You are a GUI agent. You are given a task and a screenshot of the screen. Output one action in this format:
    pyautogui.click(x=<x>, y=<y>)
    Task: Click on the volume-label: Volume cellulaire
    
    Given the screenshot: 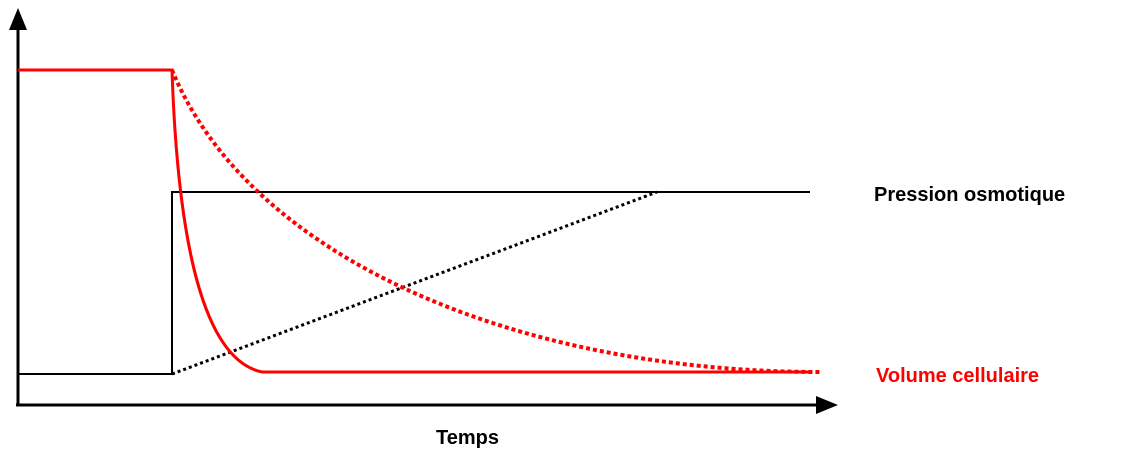 What is the action you would take?
    pyautogui.click(x=958, y=376)
    